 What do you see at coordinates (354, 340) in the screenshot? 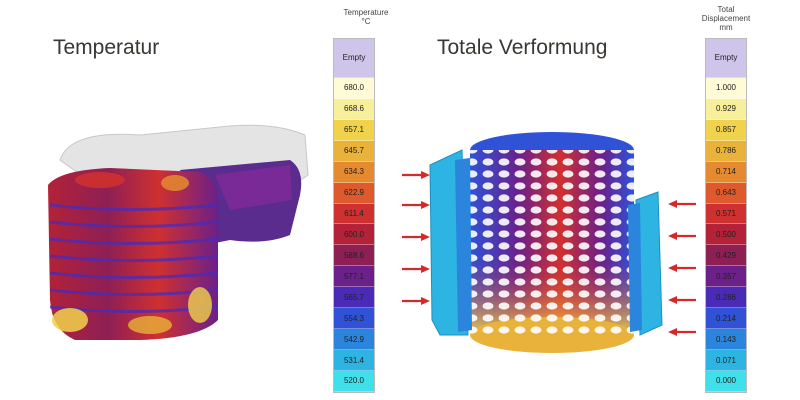
I see `temperature-legend-cell: 542.9` at bounding box center [354, 340].